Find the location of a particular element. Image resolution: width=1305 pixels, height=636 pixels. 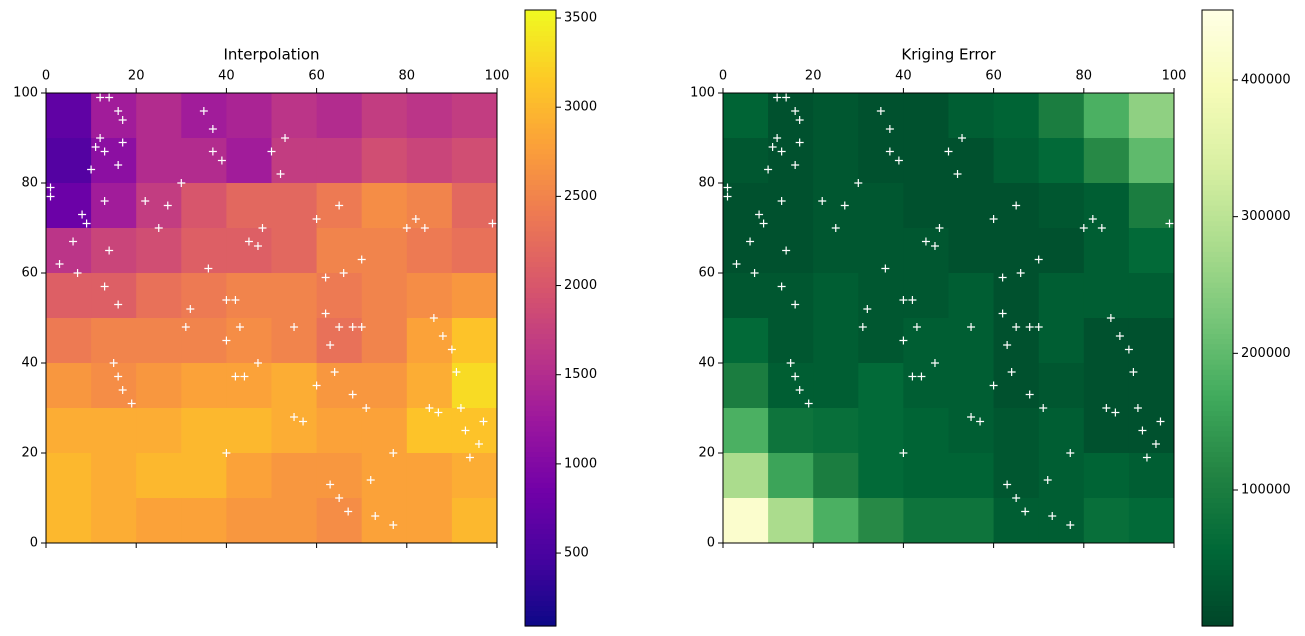

colorbar-tick-label: 100000 is located at coordinates (1266, 490).